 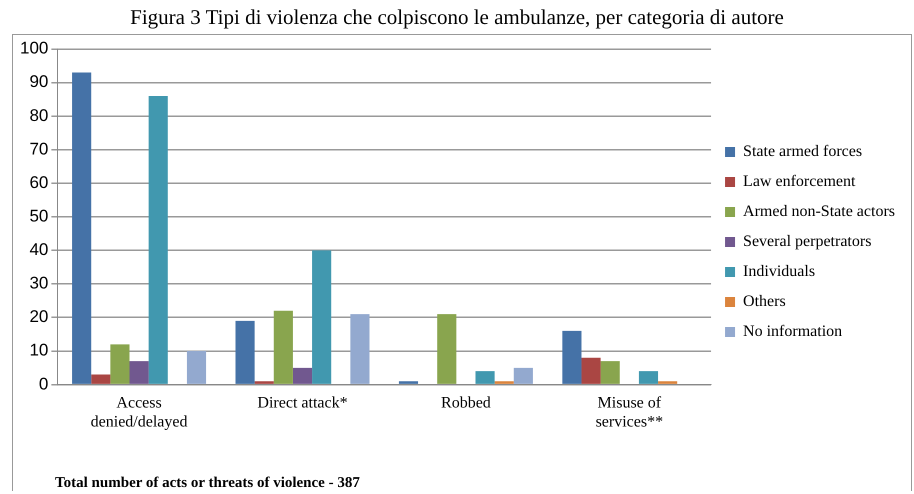 I want to click on legend-label: Others, so click(x=764, y=301).